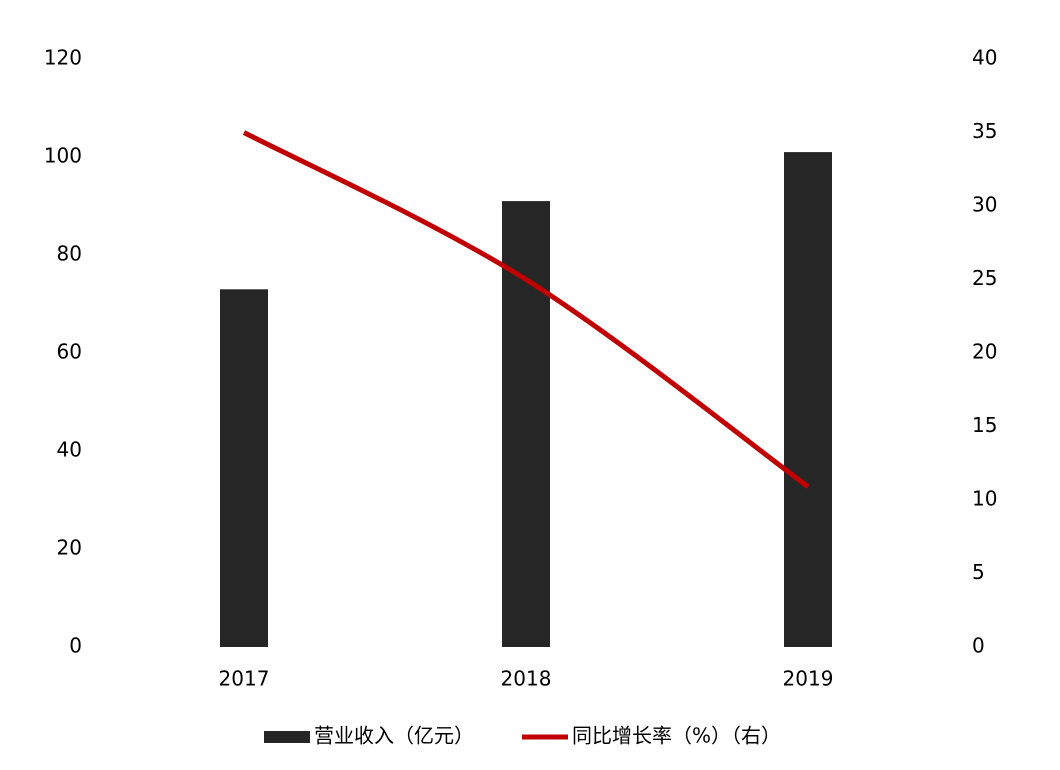 This screenshot has width=1060, height=770. Describe the element at coordinates (984, 499) in the screenshot. I see `y2-tick-label: 10` at that location.